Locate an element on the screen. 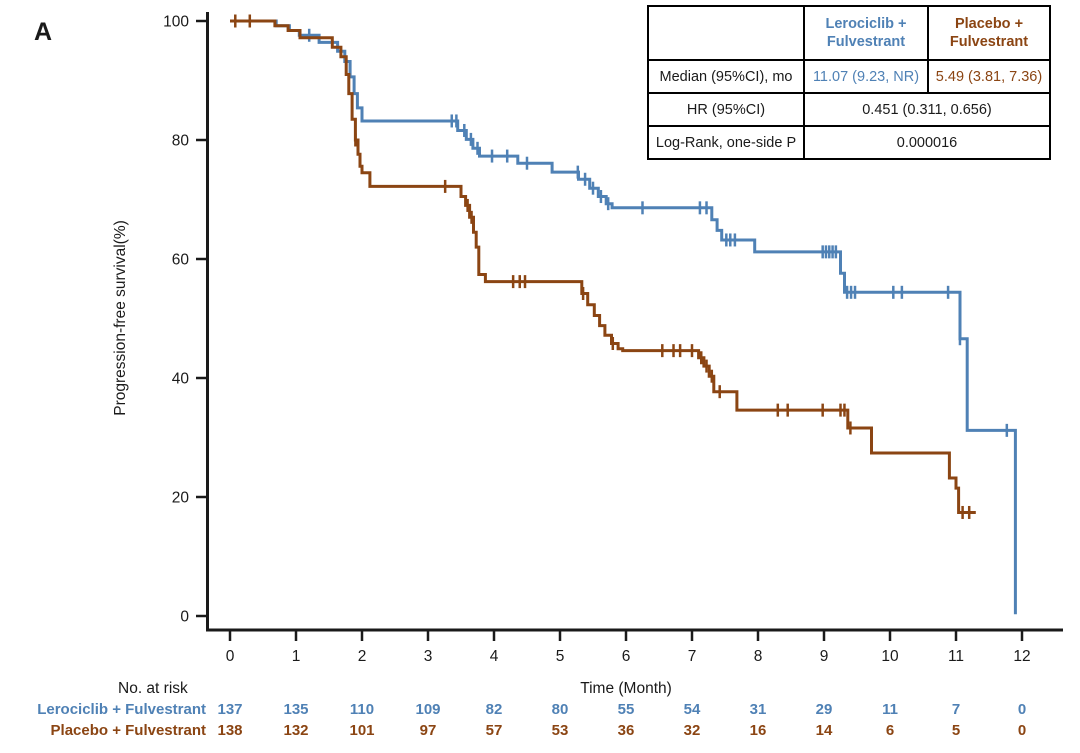 This screenshot has width=1080, height=753. y-tick-label: 40 is located at coordinates (181, 379).